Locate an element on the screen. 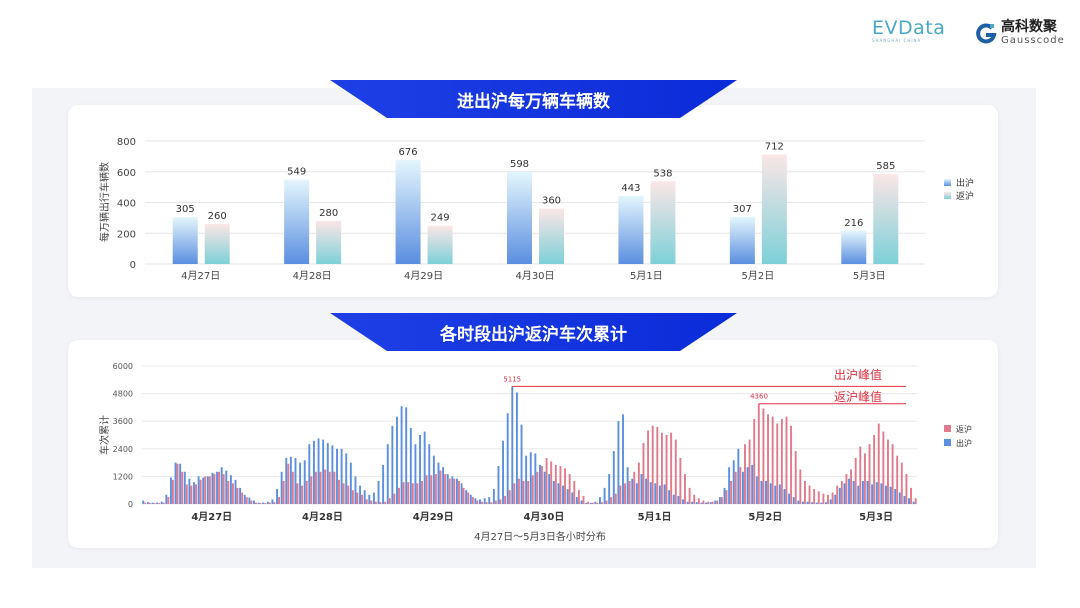 This screenshot has width=1080, height=608. data-label: 249 is located at coordinates (440, 218).